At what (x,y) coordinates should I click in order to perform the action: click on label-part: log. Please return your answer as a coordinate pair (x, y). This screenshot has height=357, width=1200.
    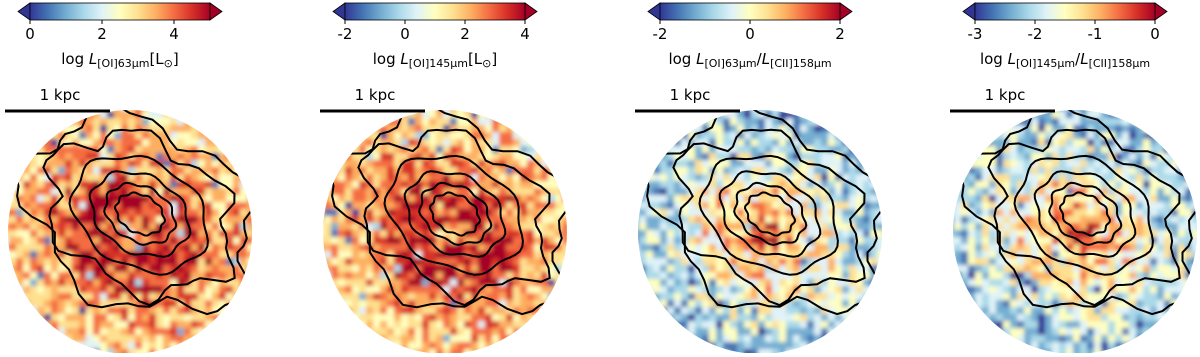
    Looking at the image, I should click on (682, 59).